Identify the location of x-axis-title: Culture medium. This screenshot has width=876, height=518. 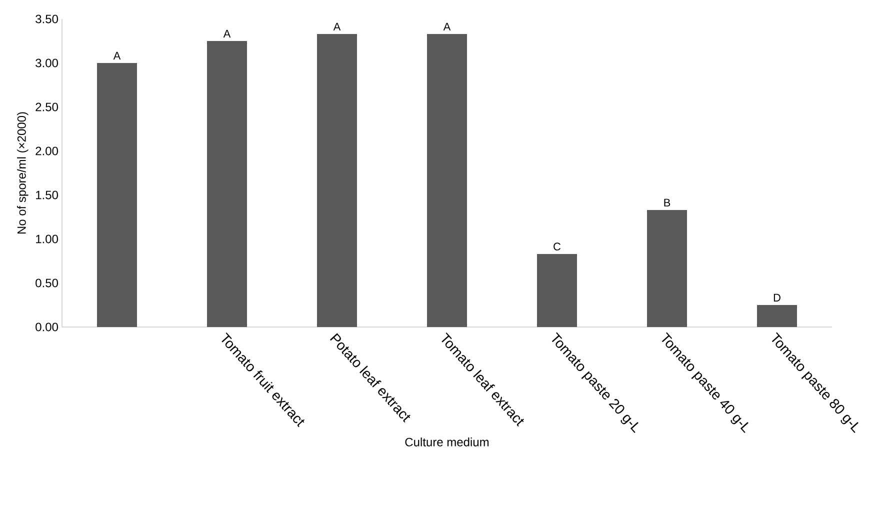
(447, 442).